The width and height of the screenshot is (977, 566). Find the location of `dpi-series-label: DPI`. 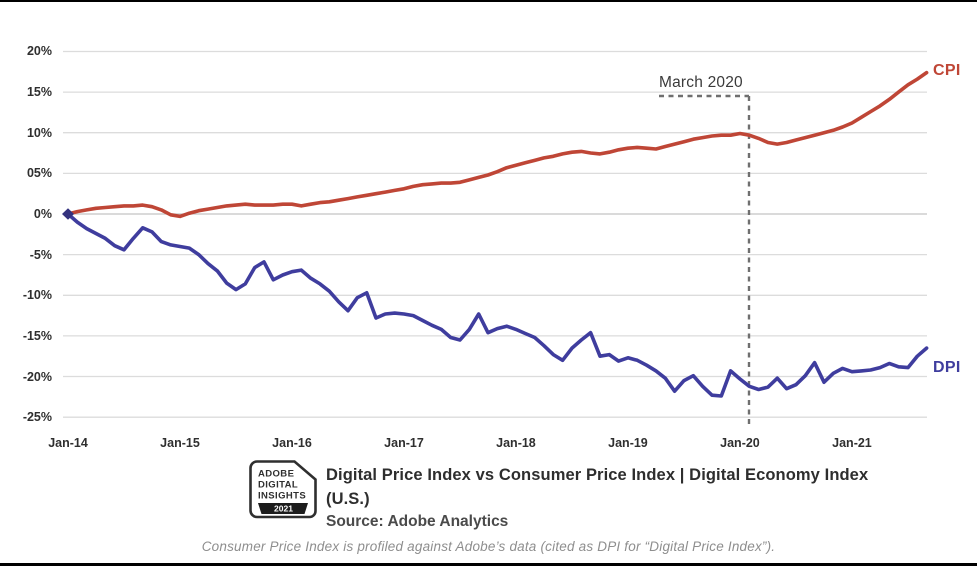

dpi-series-label: DPI is located at coordinates (947, 367).